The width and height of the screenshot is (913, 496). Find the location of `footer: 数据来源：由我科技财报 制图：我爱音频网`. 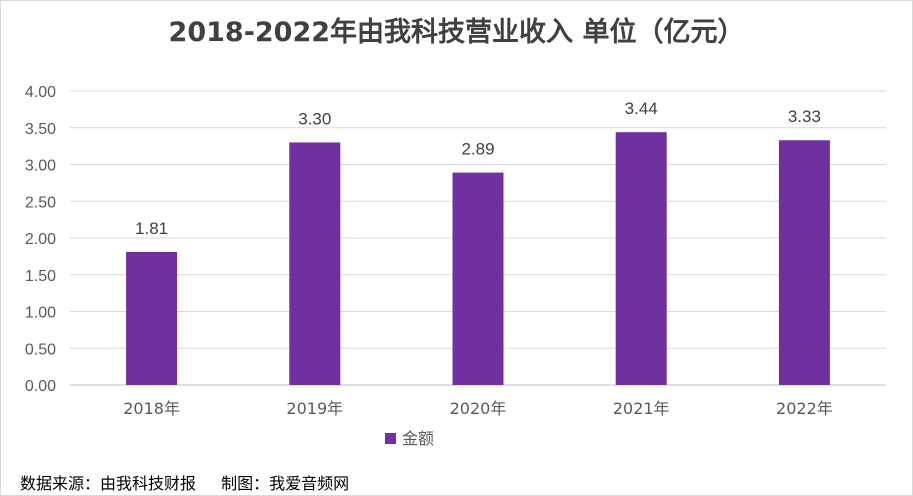

footer: 数据来源：由我科技财报 制图：我爱音频网 is located at coordinates (194, 482).